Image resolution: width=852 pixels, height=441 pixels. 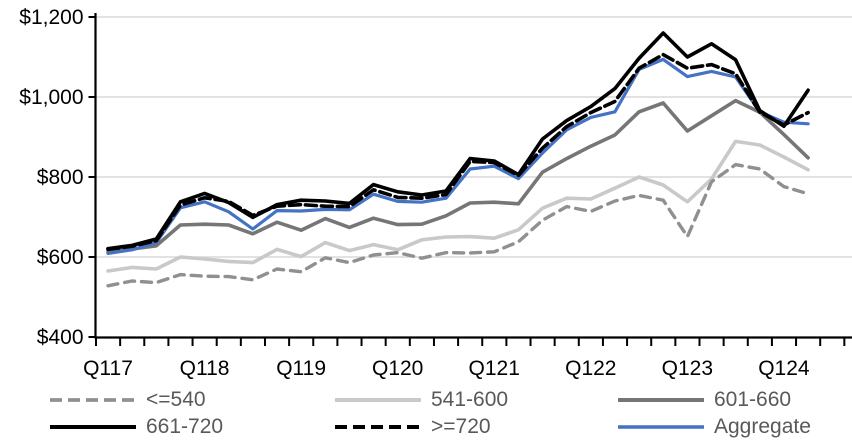 What do you see at coordinates (762, 426) in the screenshot?
I see `legend-label-aggregate: Aggregate` at bounding box center [762, 426].